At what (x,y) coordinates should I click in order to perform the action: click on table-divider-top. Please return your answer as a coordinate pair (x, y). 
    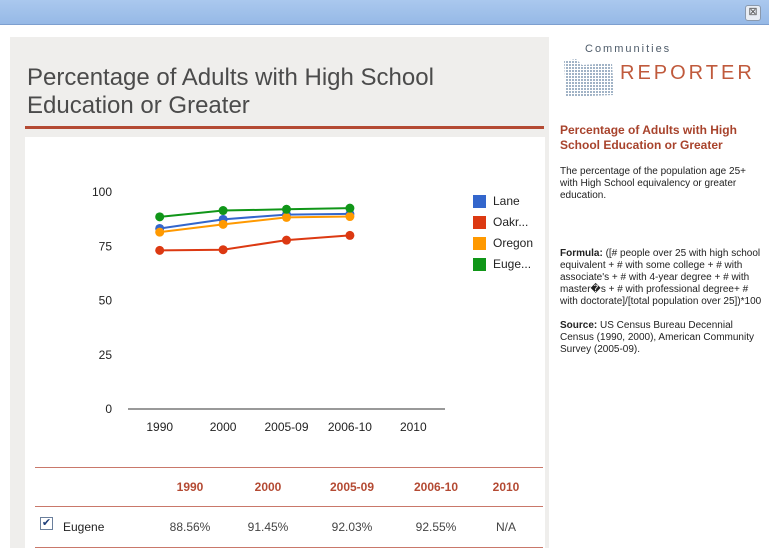
    Looking at the image, I should click on (289, 467).